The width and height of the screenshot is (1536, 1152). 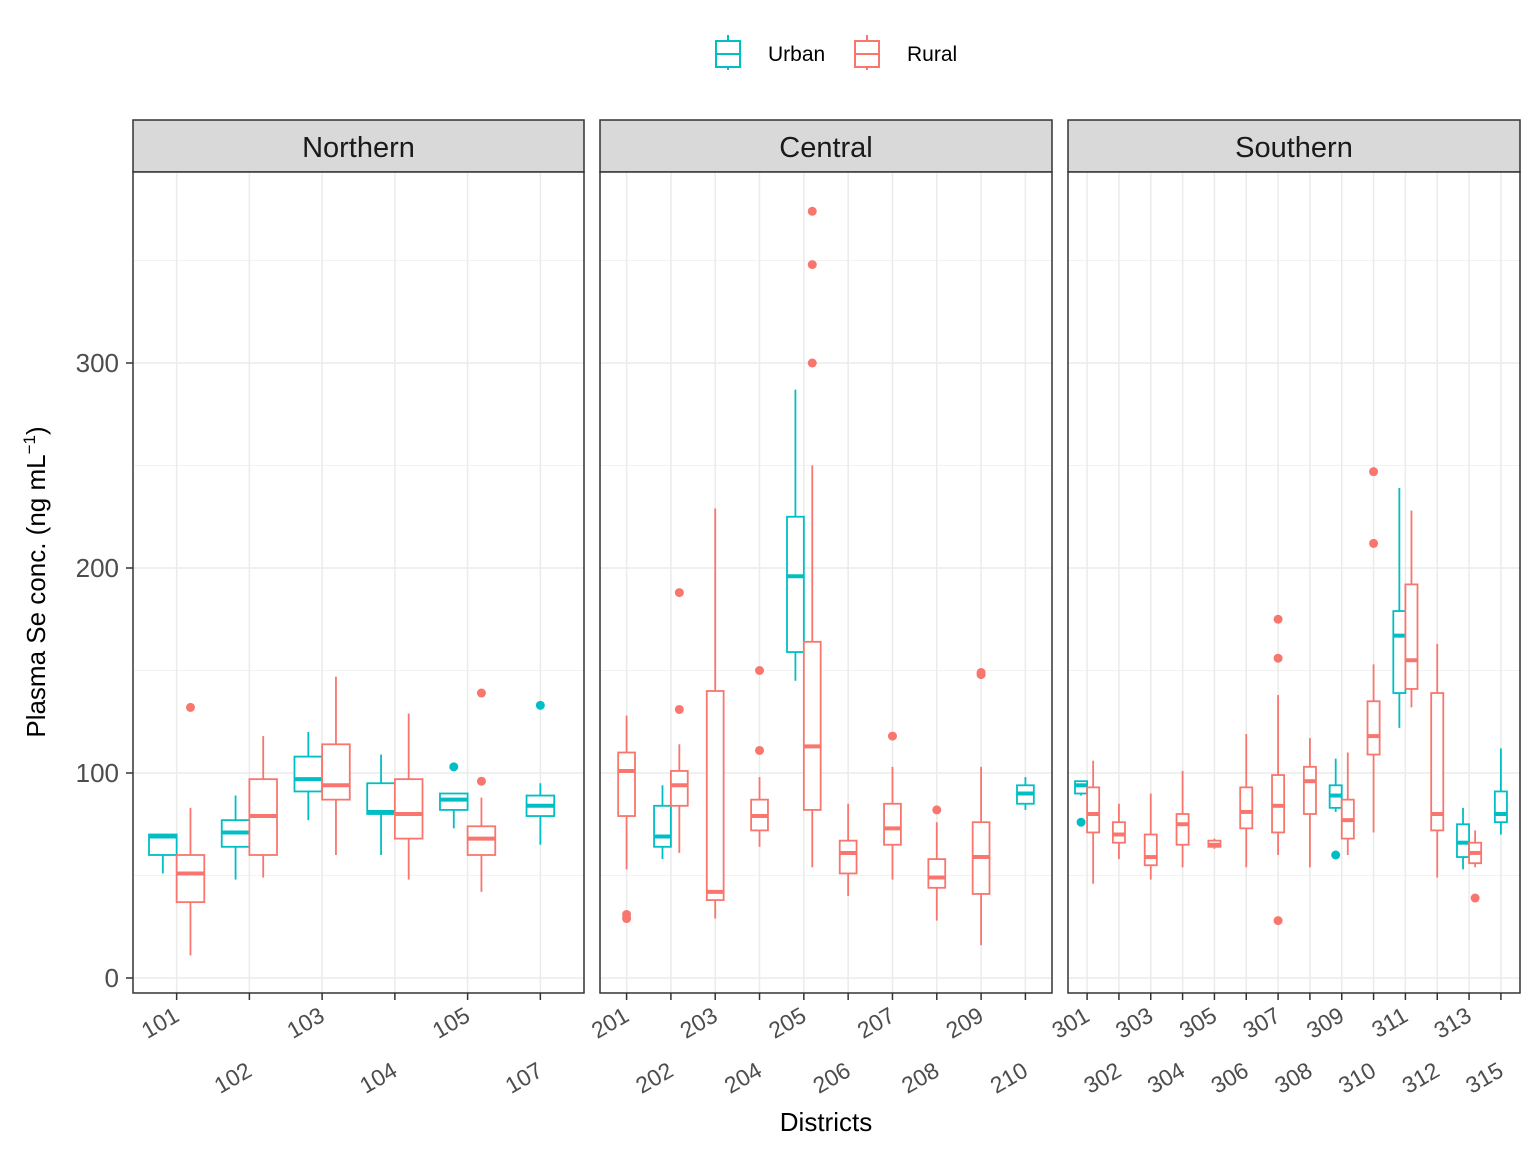 I want to click on y-tick-label: 300, so click(x=97, y=363).